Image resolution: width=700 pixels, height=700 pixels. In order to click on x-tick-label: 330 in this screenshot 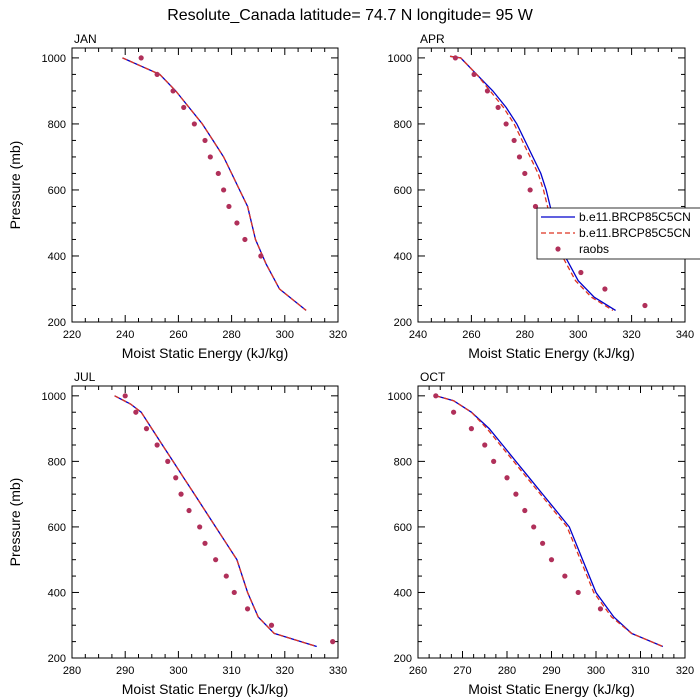, I will do `click(338, 671)`.